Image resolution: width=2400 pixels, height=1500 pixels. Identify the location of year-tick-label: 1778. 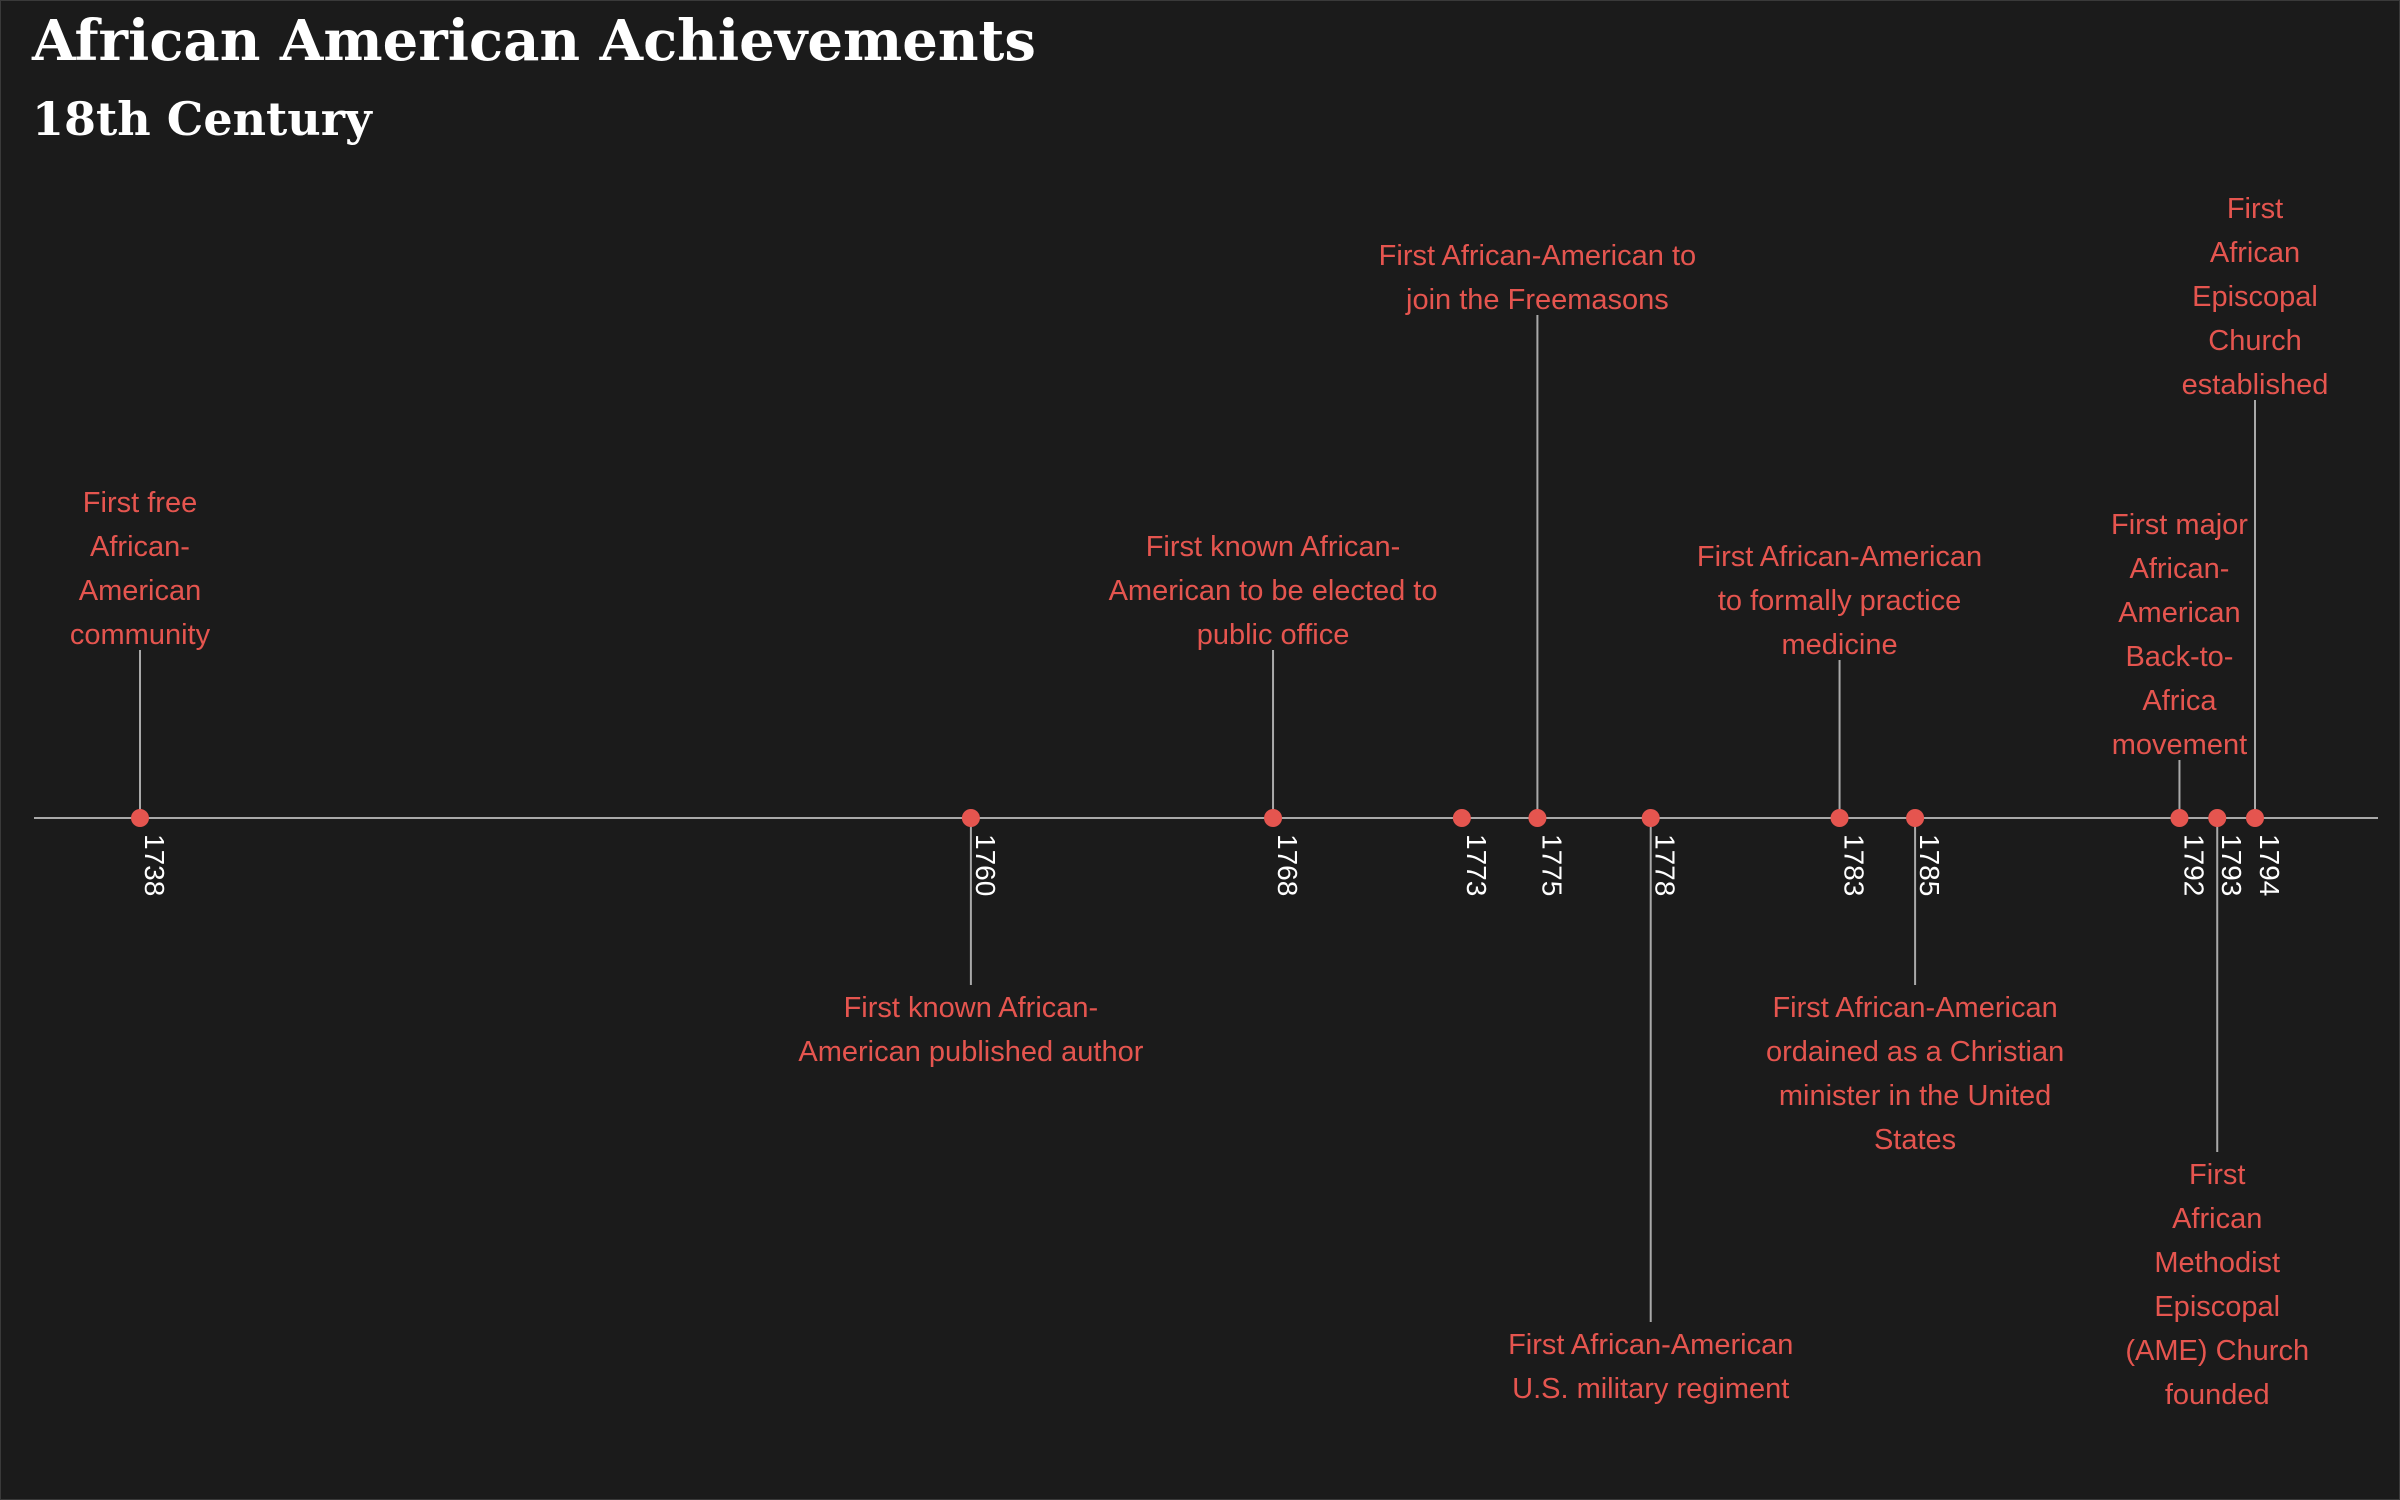
(1665, 865).